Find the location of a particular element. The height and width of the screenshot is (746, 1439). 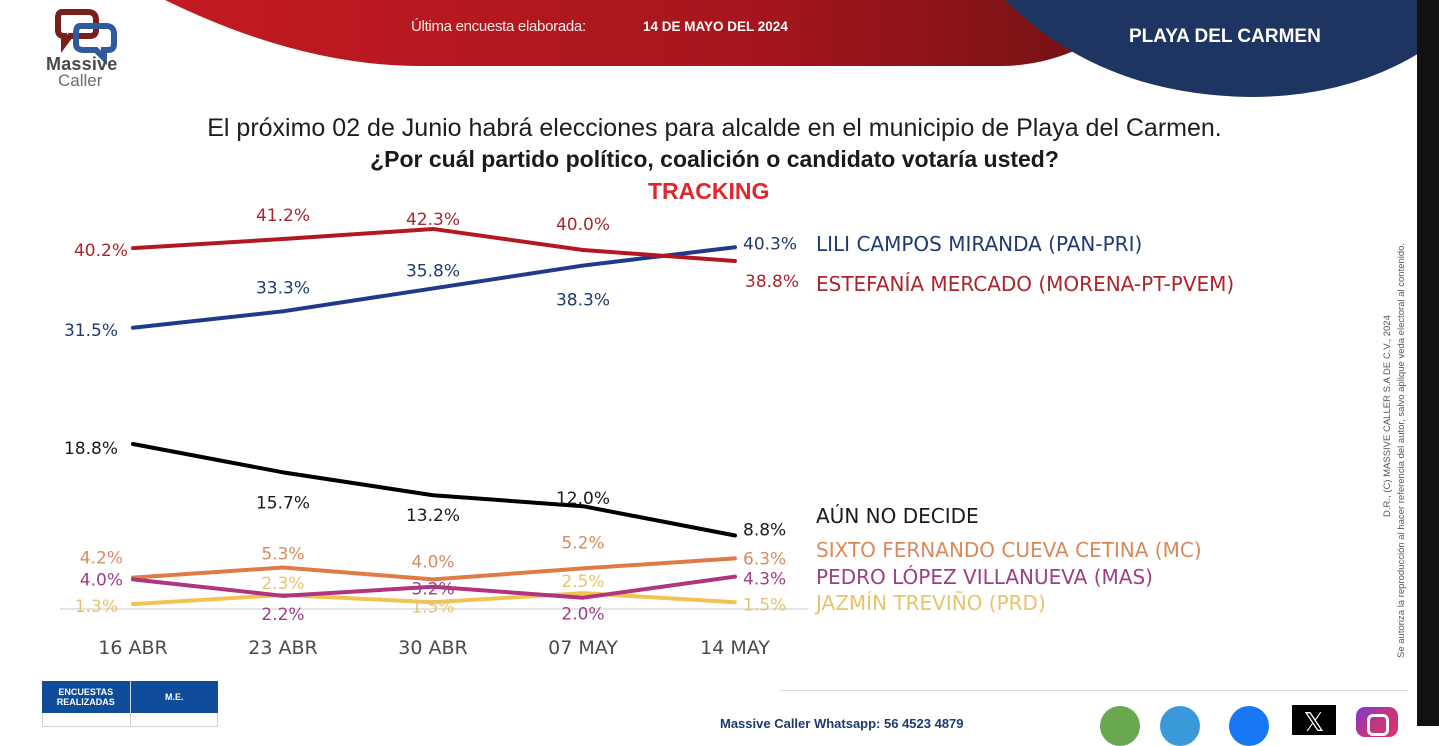

data-label: 5.3% is located at coordinates (282, 555).